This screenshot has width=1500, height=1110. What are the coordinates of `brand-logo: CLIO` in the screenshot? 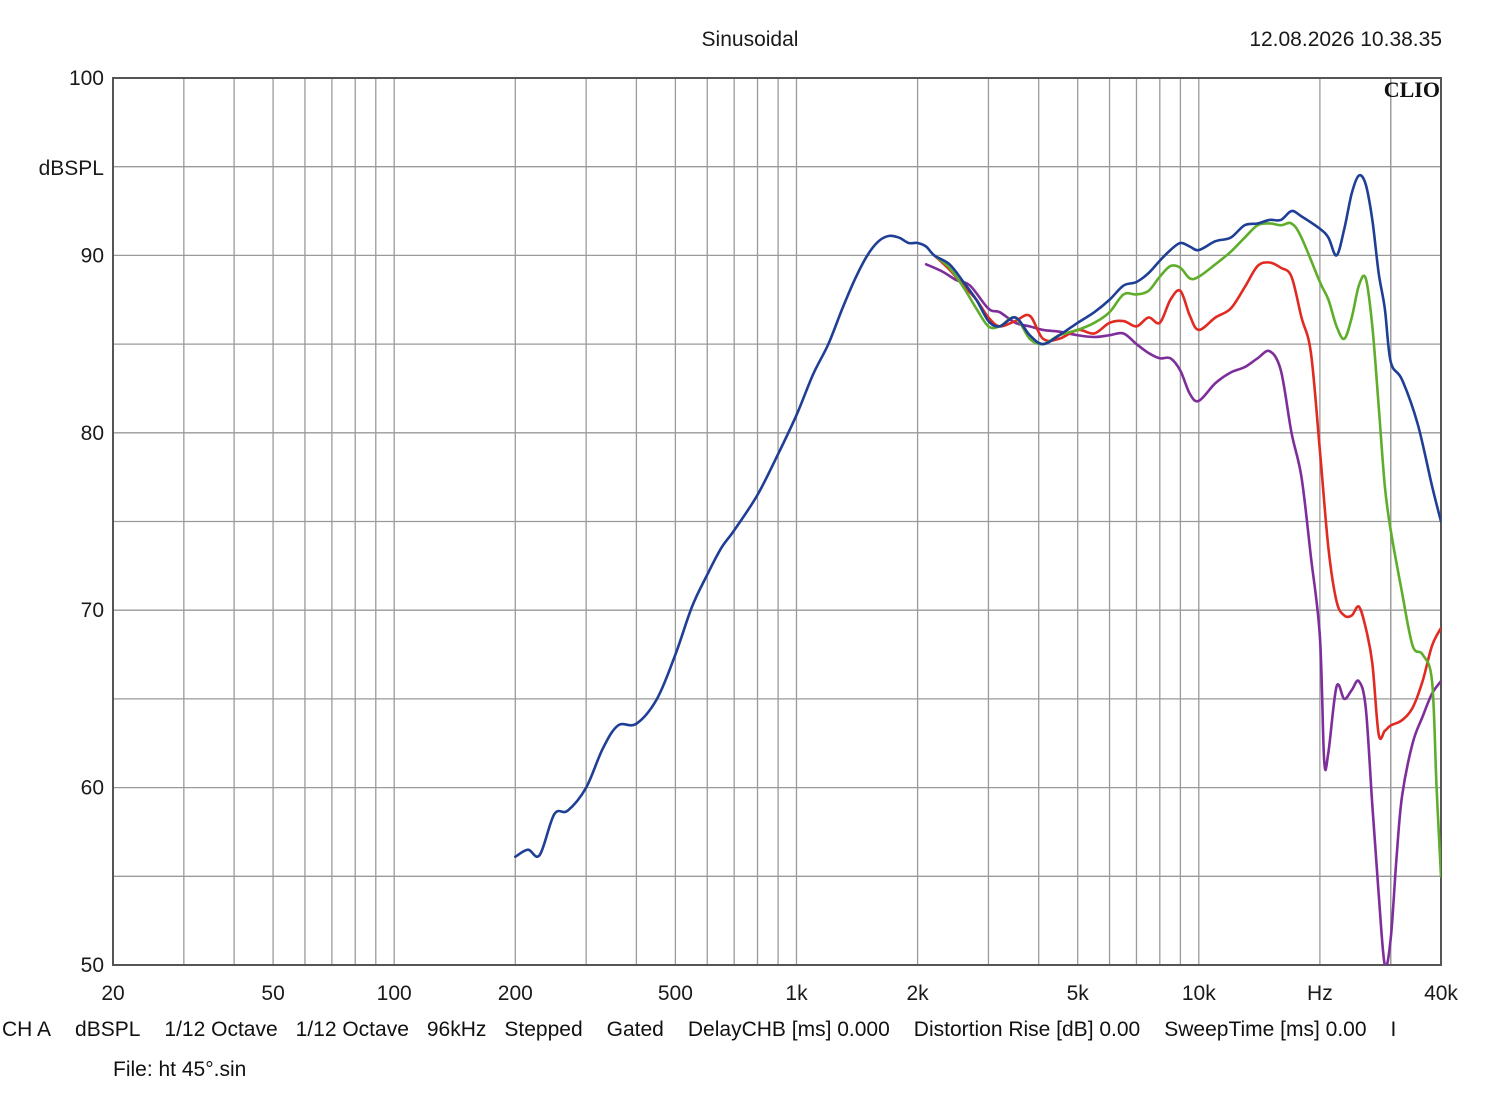 It's located at (1412, 89).